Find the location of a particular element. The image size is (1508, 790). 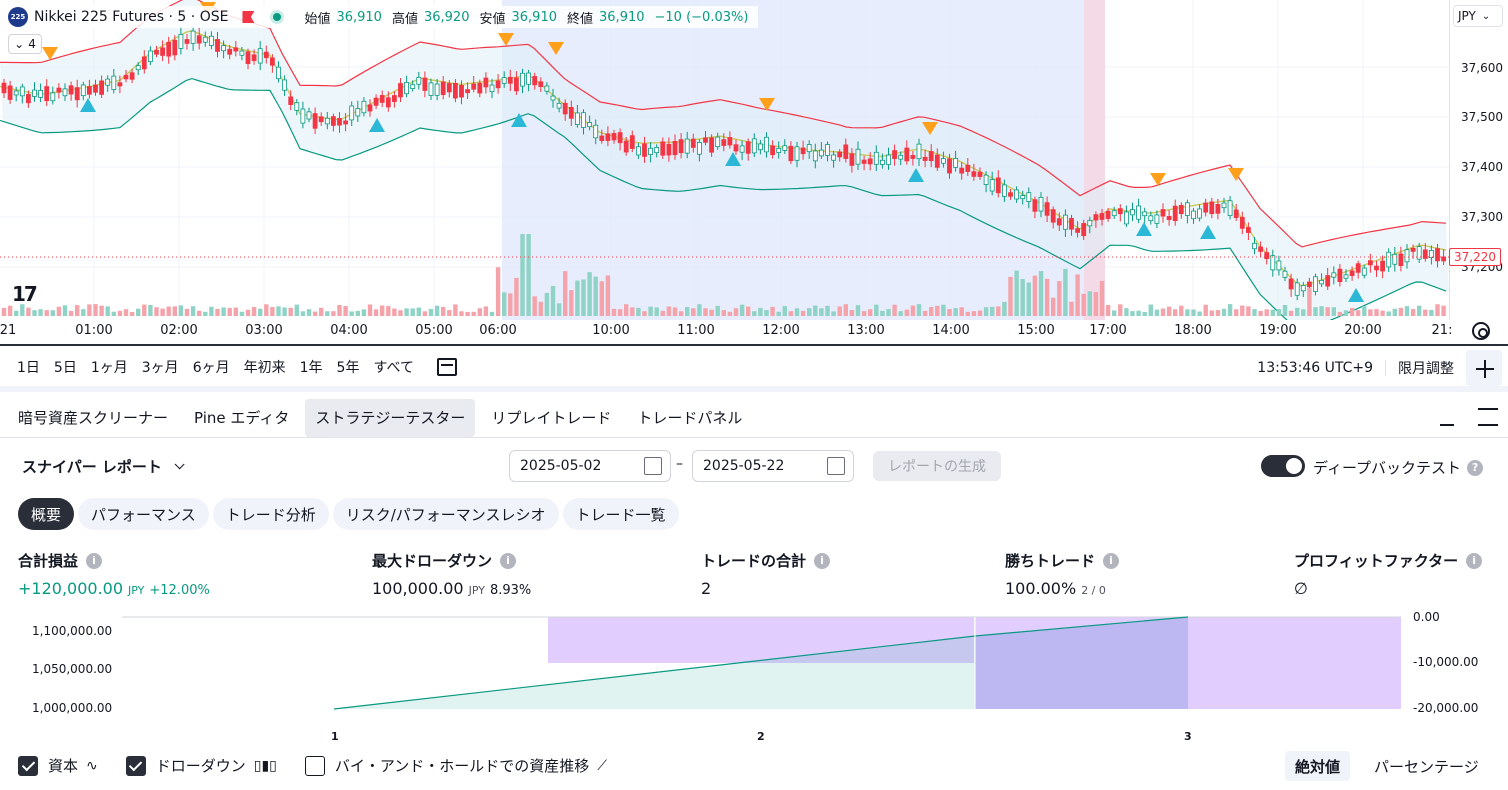

contract-adjust-button: 限月調整 is located at coordinates (1426, 369).